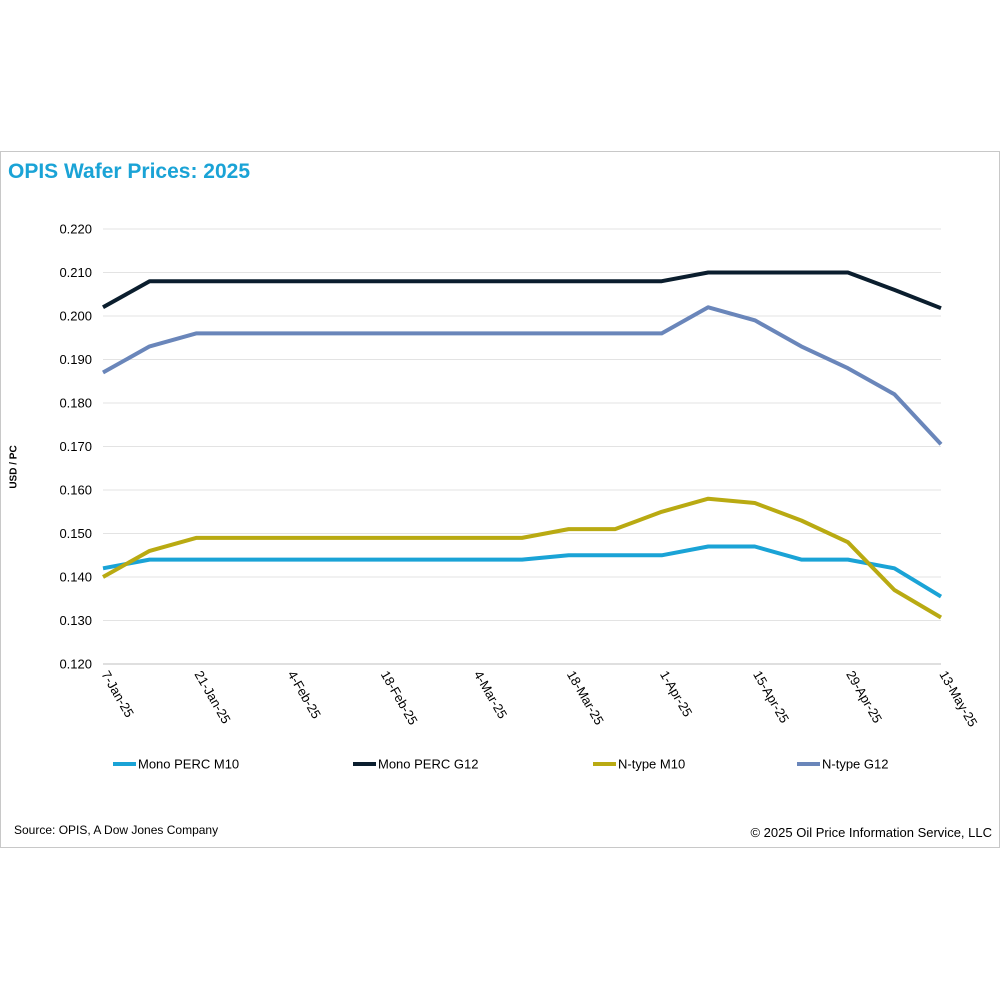  Describe the element at coordinates (188, 764) in the screenshot. I see `legend-label: Mono PERC M10` at that location.